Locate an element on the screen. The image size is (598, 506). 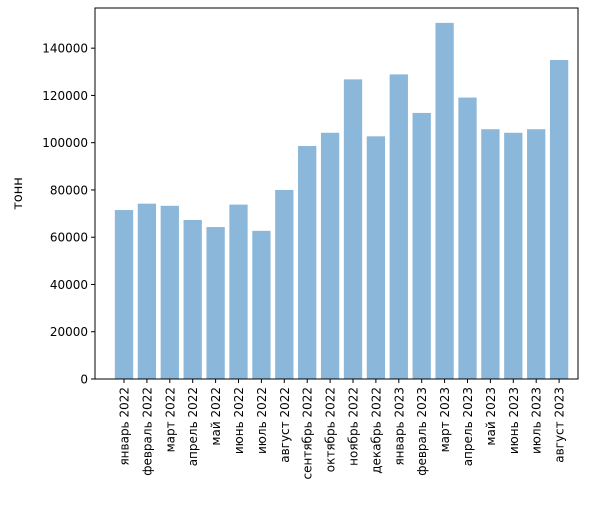
x-tick-label: август 2023 is located at coordinates (560, 425).